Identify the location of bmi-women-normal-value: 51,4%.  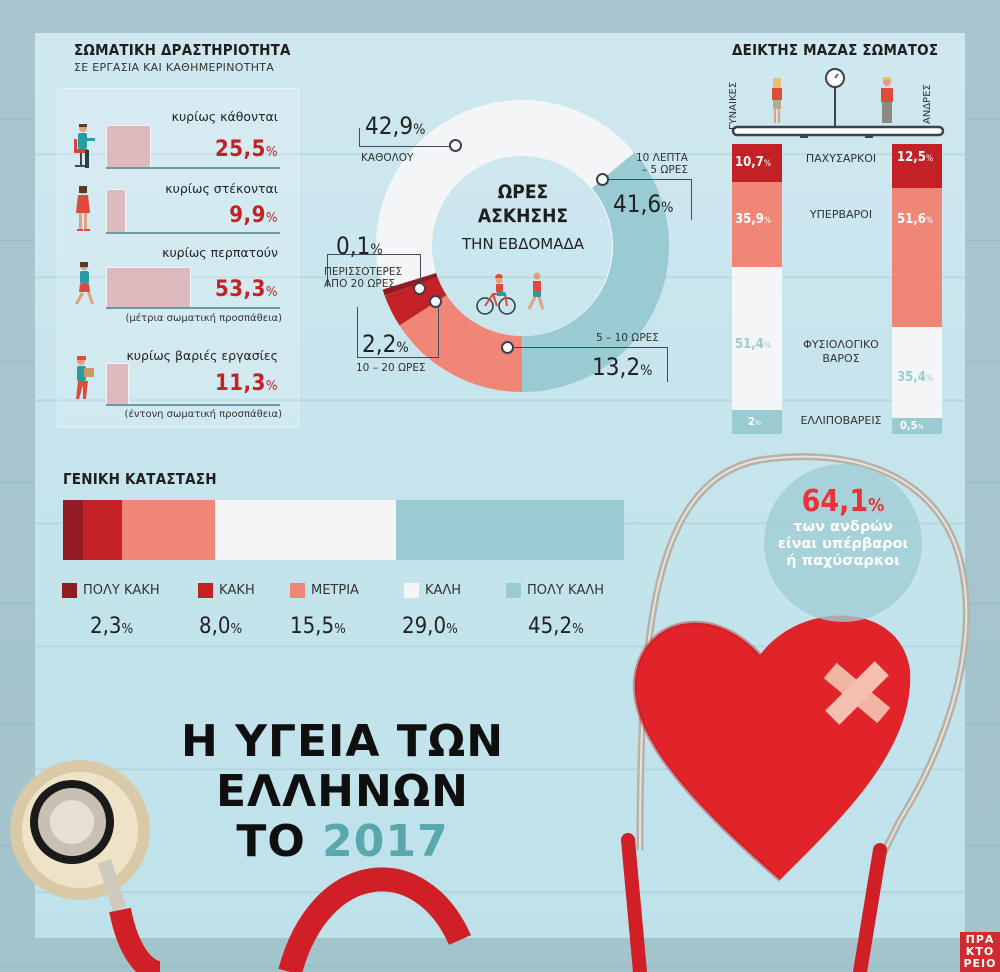
(753, 344).